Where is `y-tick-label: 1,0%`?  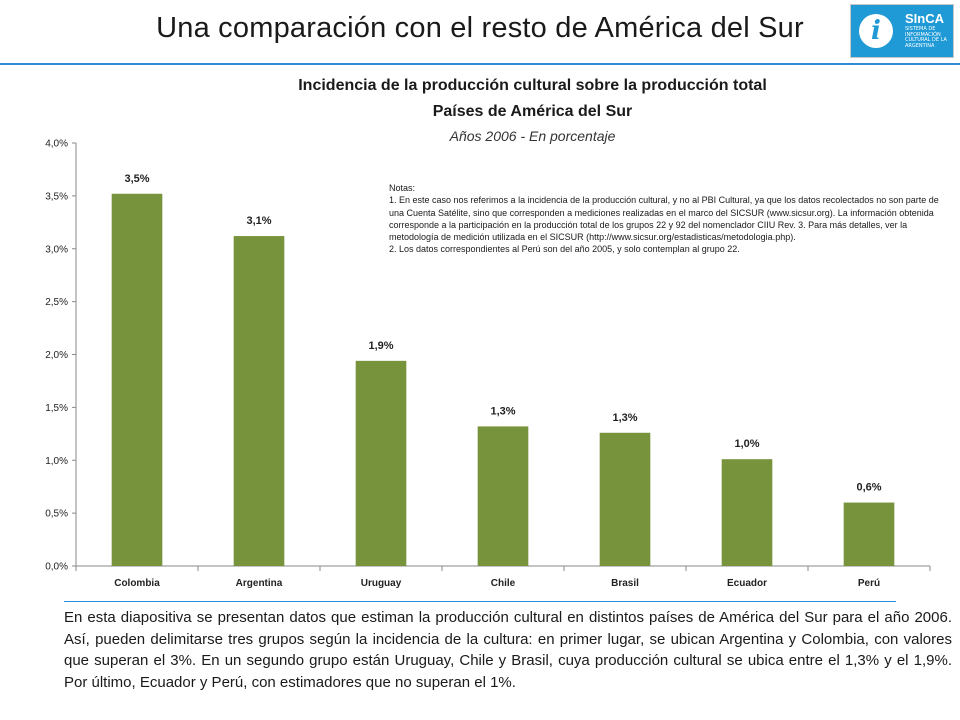 y-tick-label: 1,0% is located at coordinates (56, 461).